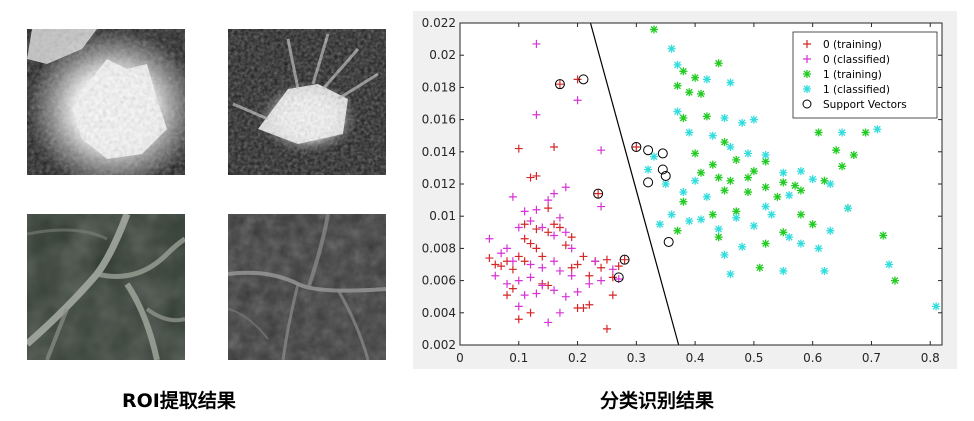 Image resolution: width=974 pixels, height=421 pixels. What do you see at coordinates (439, 120) in the screenshot?
I see `y-tick-label: 0.016` at bounding box center [439, 120].